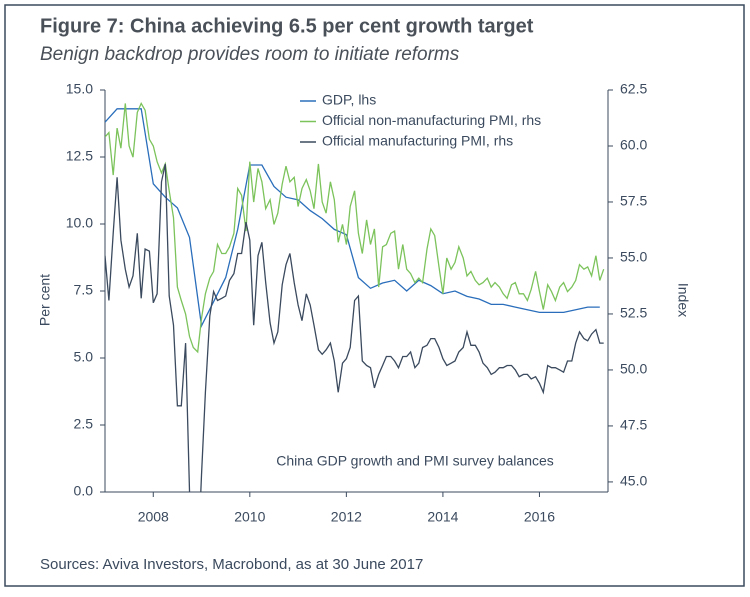 The width and height of the screenshot is (750, 597). Describe the element at coordinates (442, 517) in the screenshot. I see `x-tick-label: 2014` at that location.